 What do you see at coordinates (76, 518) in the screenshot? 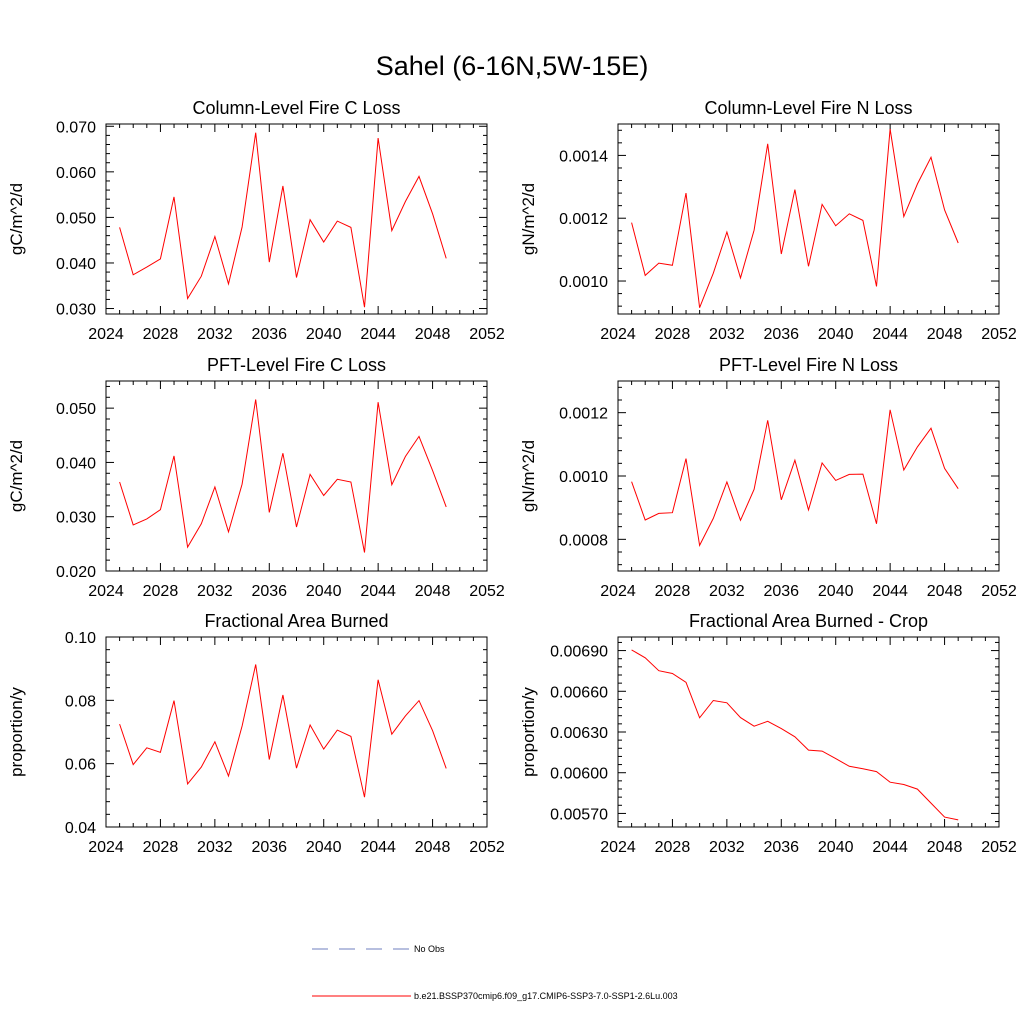
I see `y-tick-label: 0.030` at bounding box center [76, 518].